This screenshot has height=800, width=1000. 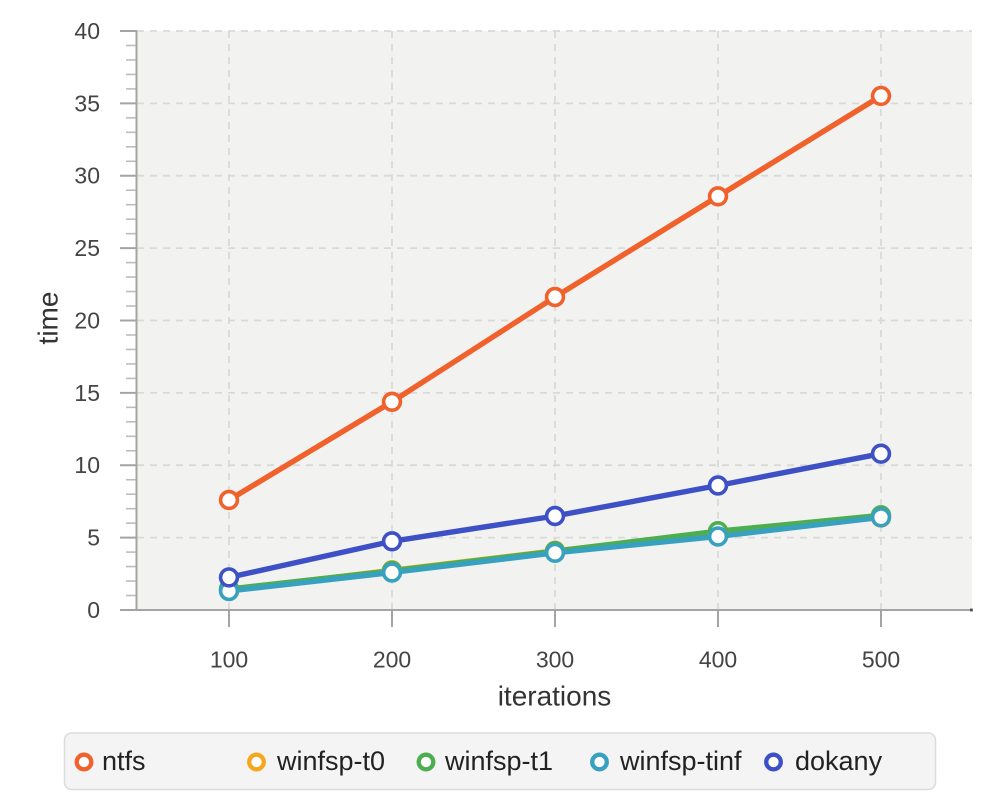 I want to click on svg-text: 0, so click(x=93, y=610).